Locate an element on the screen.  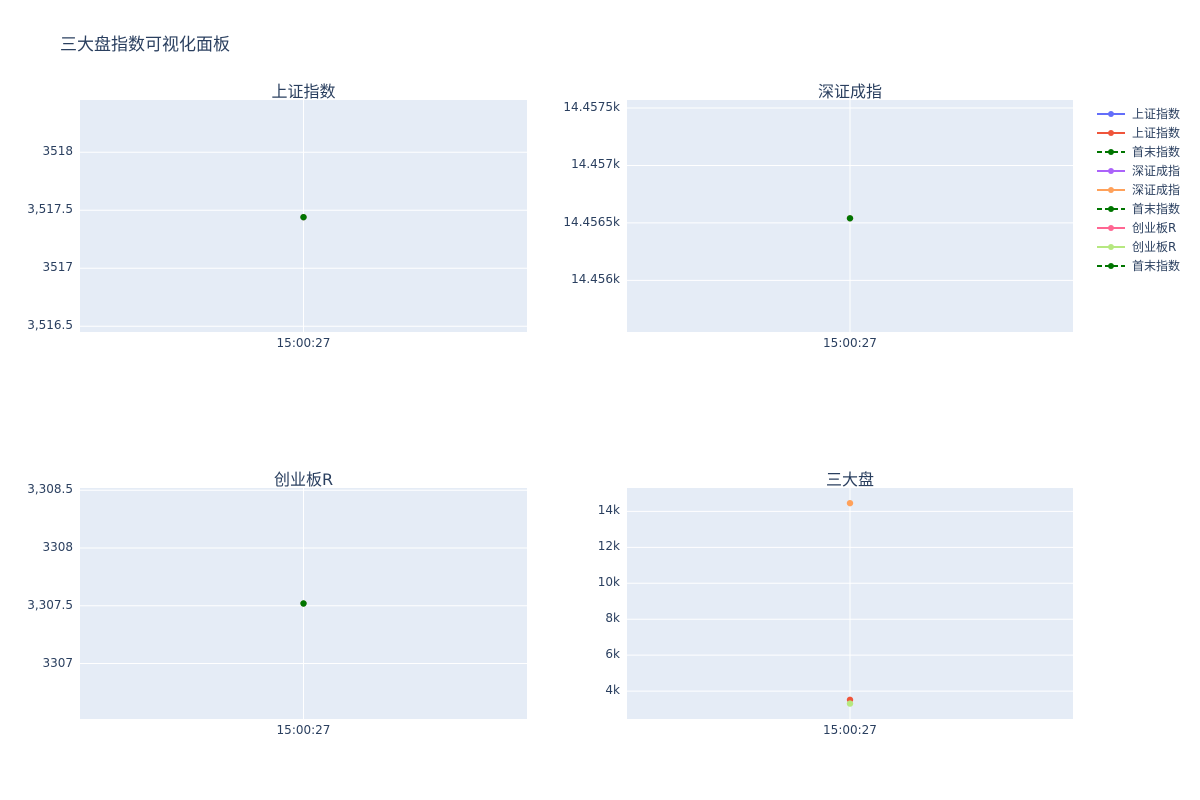
subplot-title: 上证指数 is located at coordinates (303, 91).